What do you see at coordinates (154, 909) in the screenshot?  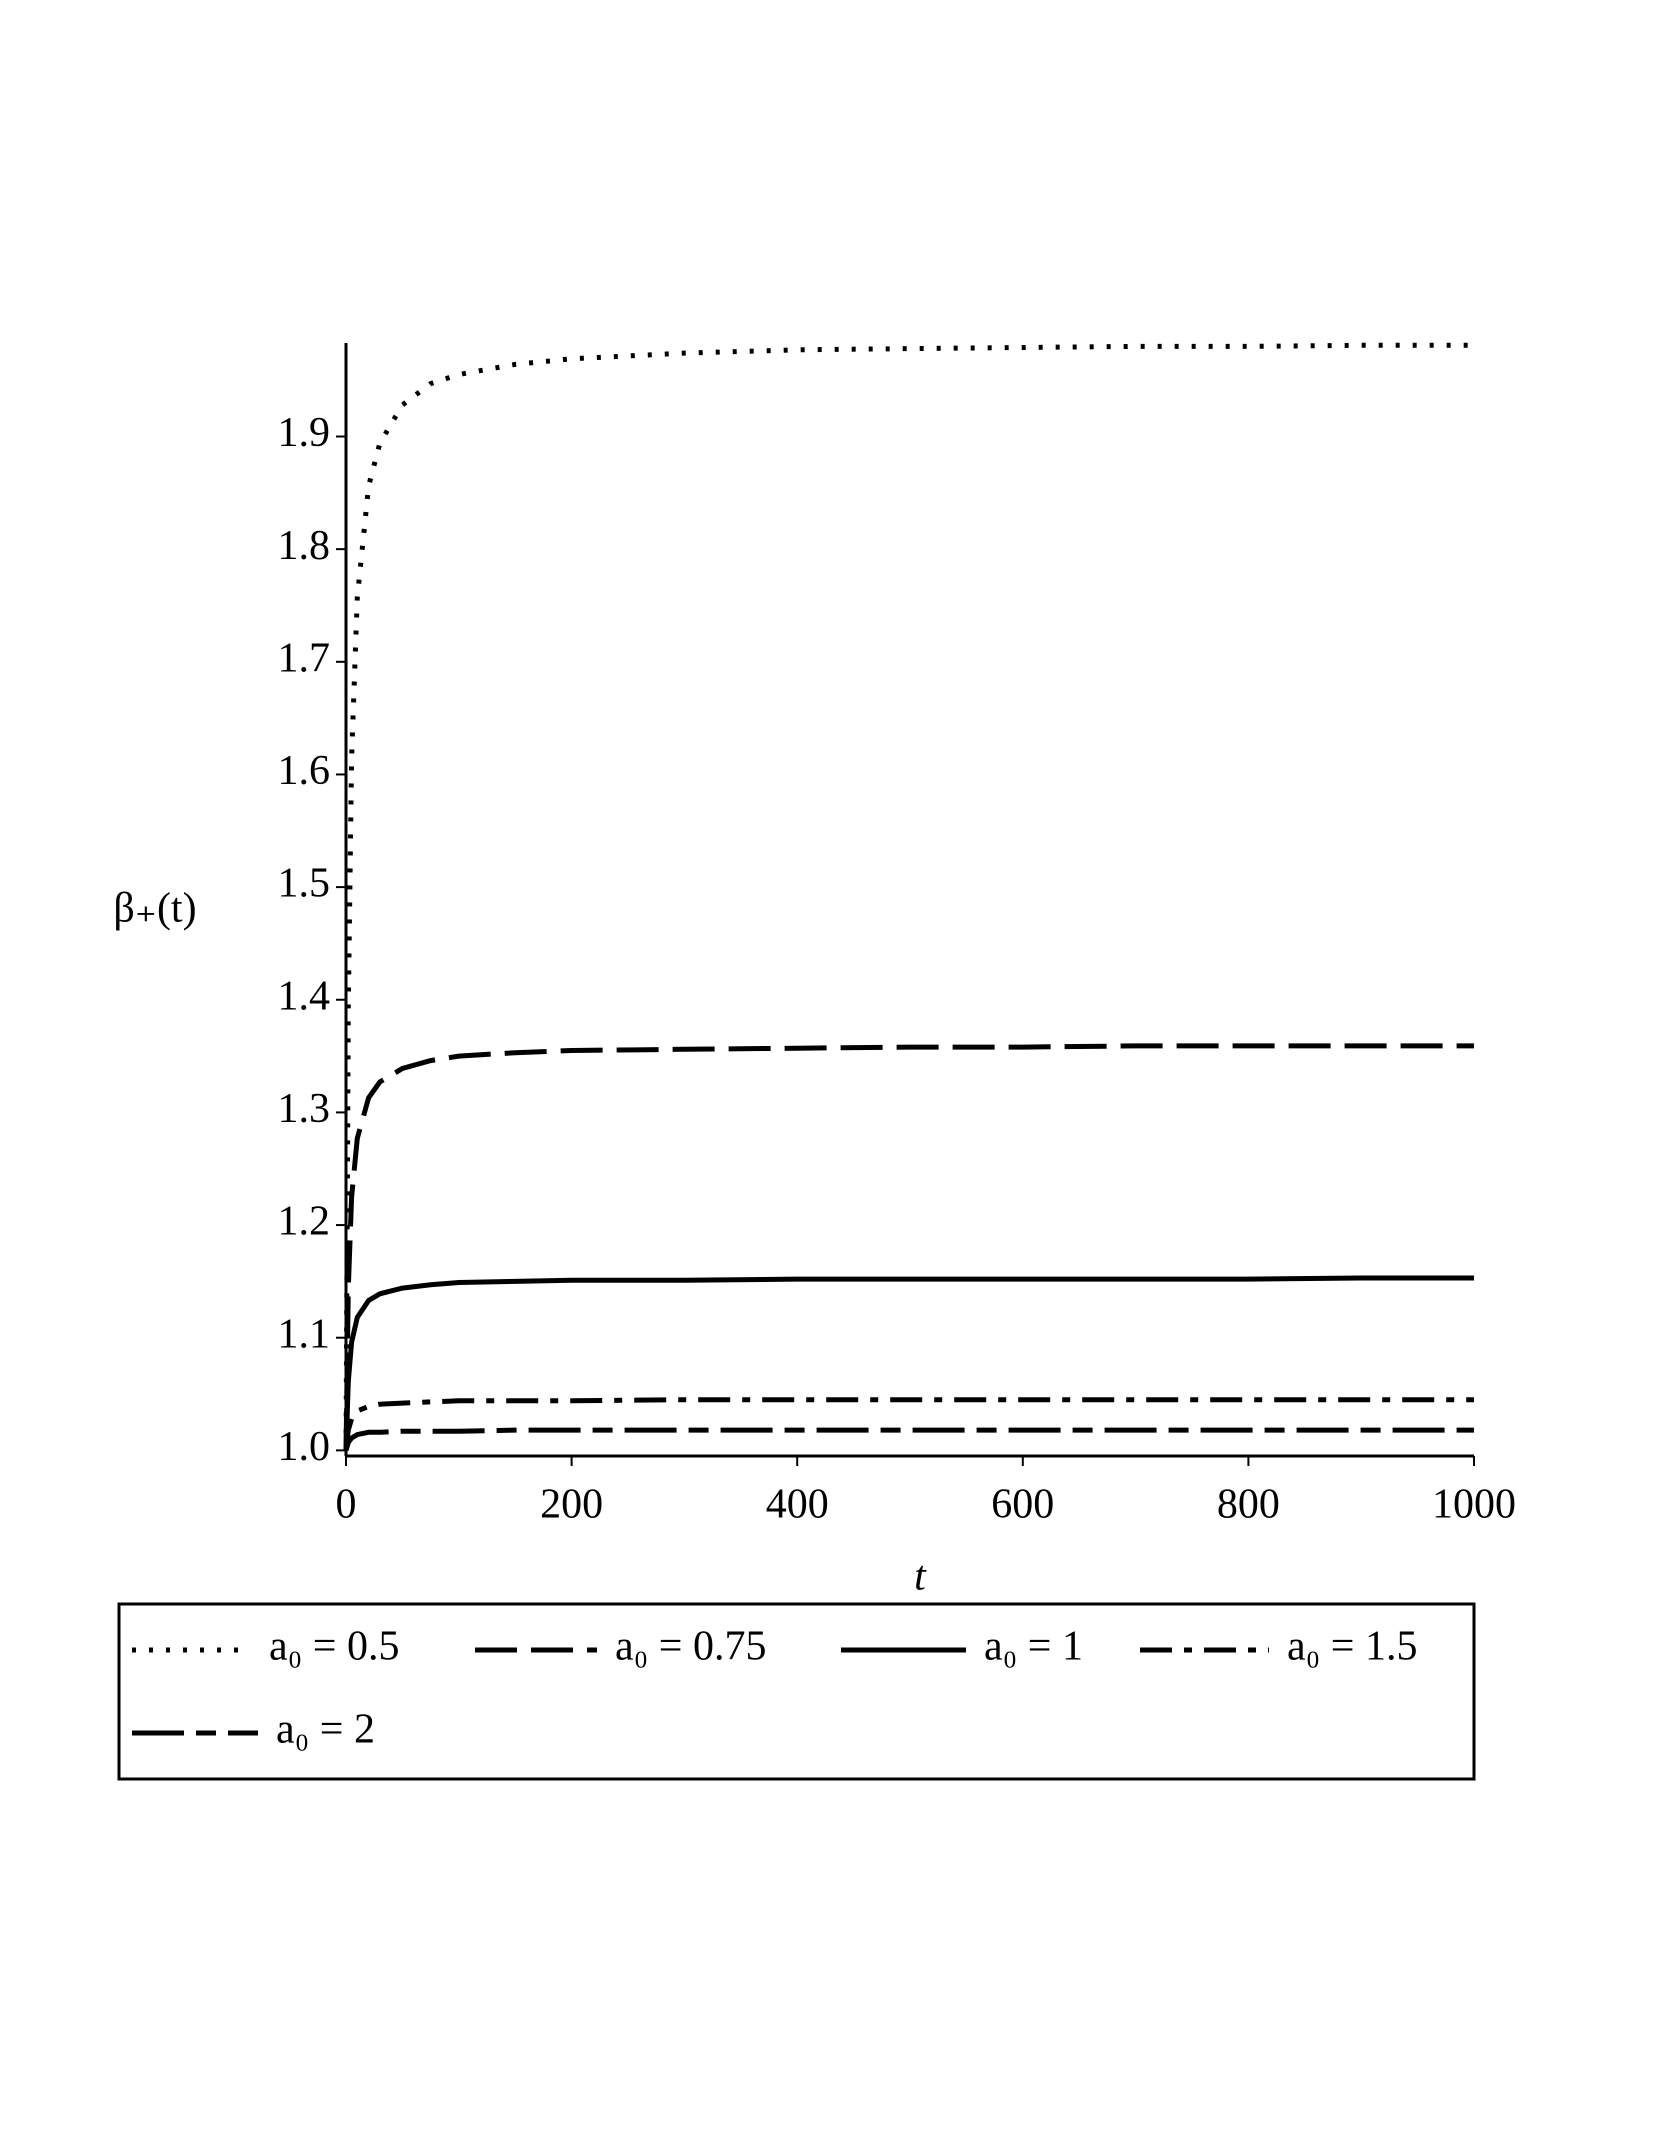 I see `y-axis-label: β₊(t)` at bounding box center [154, 909].